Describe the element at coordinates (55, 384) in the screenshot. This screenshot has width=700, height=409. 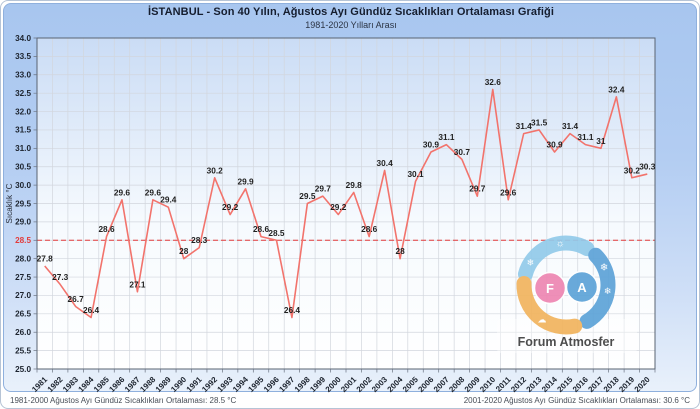
I see `x-tick-label: 1982` at that location.